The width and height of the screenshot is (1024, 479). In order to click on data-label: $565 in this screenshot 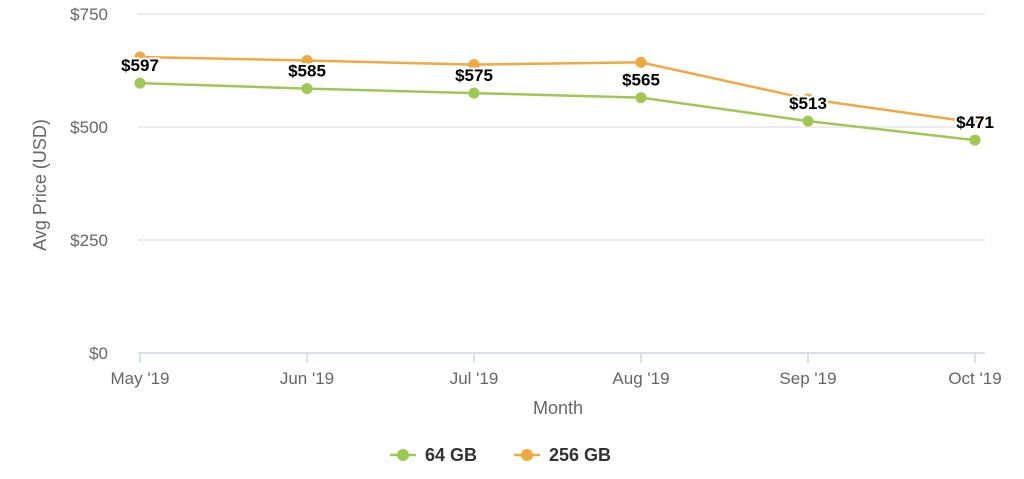, I will do `click(641, 80)`.